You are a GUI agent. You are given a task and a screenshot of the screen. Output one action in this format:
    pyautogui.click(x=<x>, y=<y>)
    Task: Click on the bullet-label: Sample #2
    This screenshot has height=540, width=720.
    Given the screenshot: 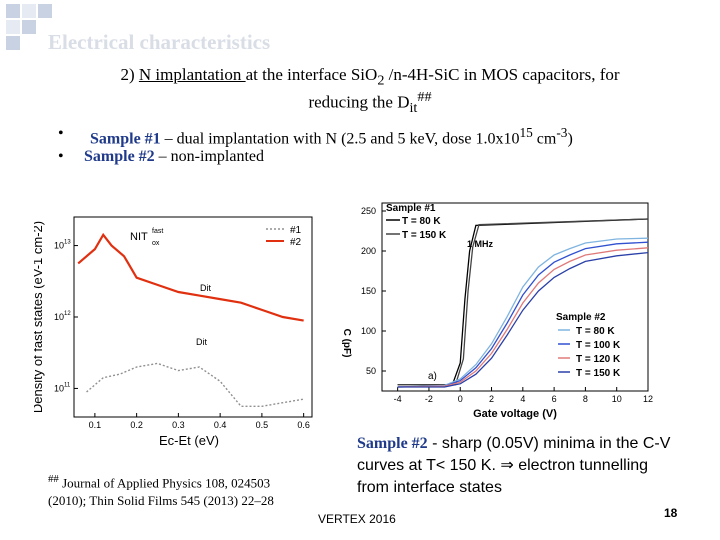 What is the action you would take?
    pyautogui.click(x=119, y=156)
    